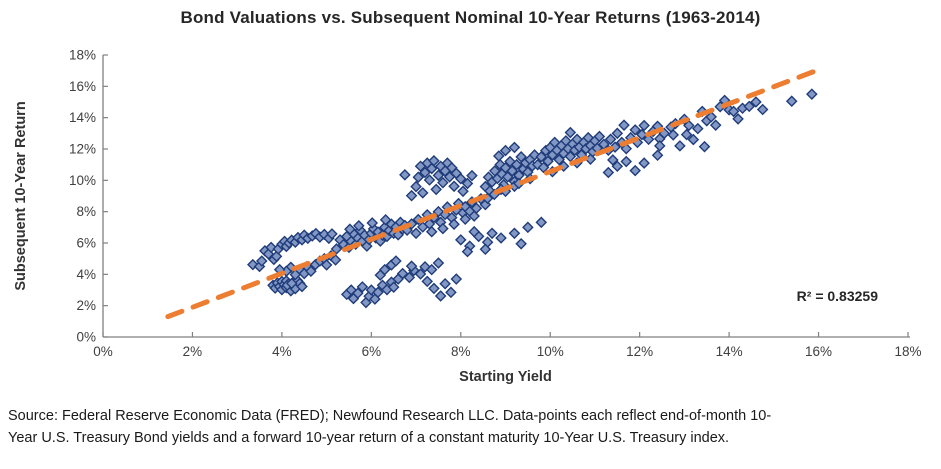 The image size is (941, 469). Describe the element at coordinates (86, 274) in the screenshot. I see `y-tick-label: 4%` at that location.